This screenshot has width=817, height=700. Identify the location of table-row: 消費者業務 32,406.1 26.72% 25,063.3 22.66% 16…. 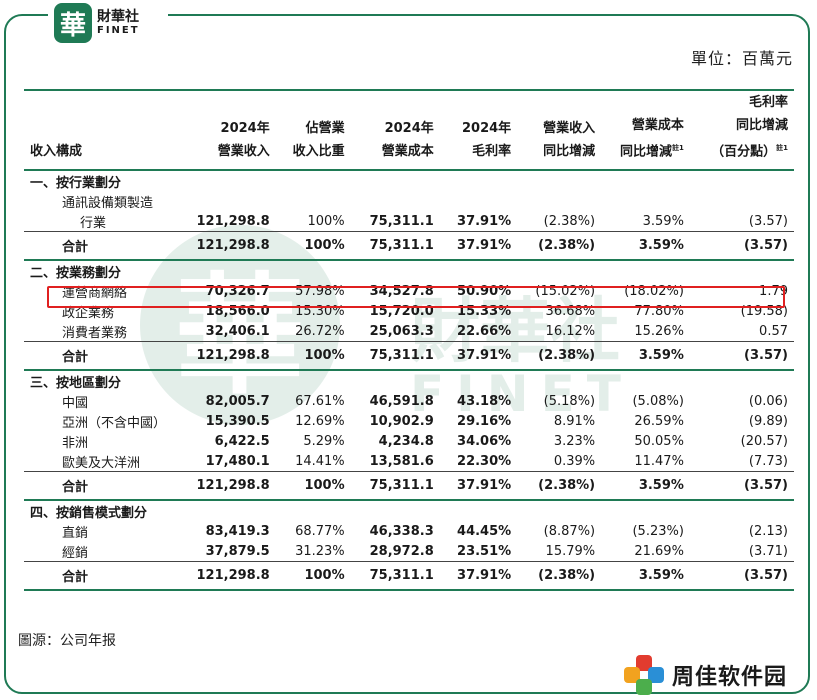
(425, 332).